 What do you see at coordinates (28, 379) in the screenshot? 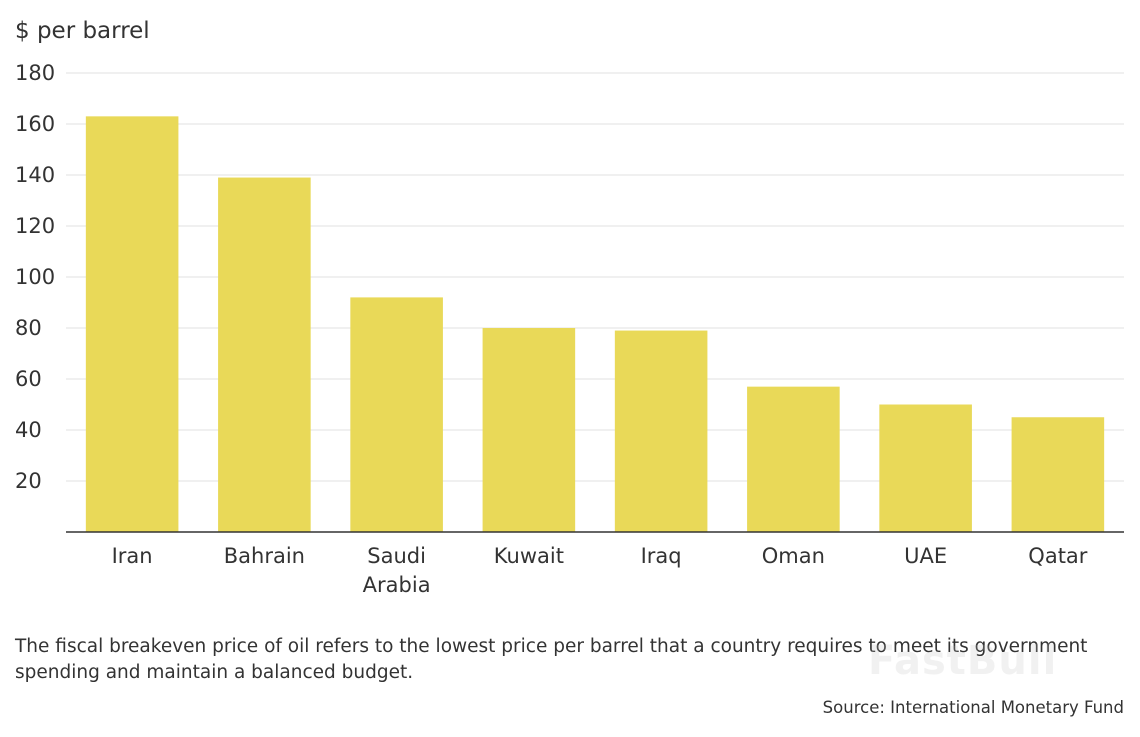
I see `y-tick-label: 60` at bounding box center [28, 379].